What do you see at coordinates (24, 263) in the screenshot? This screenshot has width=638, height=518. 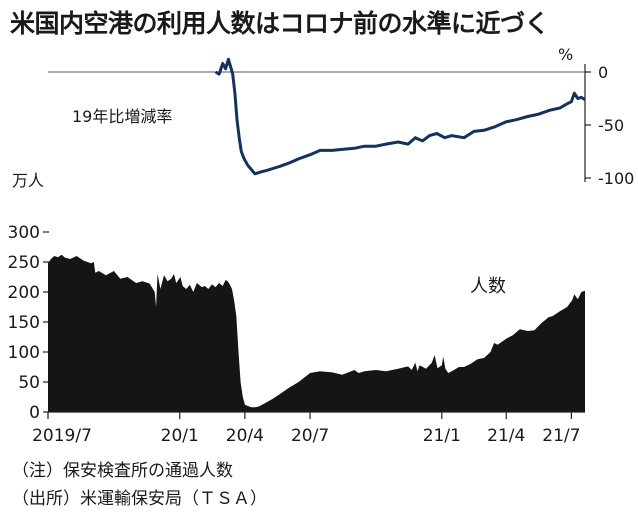 I see `passenger-tick-label: 250` at bounding box center [24, 263].